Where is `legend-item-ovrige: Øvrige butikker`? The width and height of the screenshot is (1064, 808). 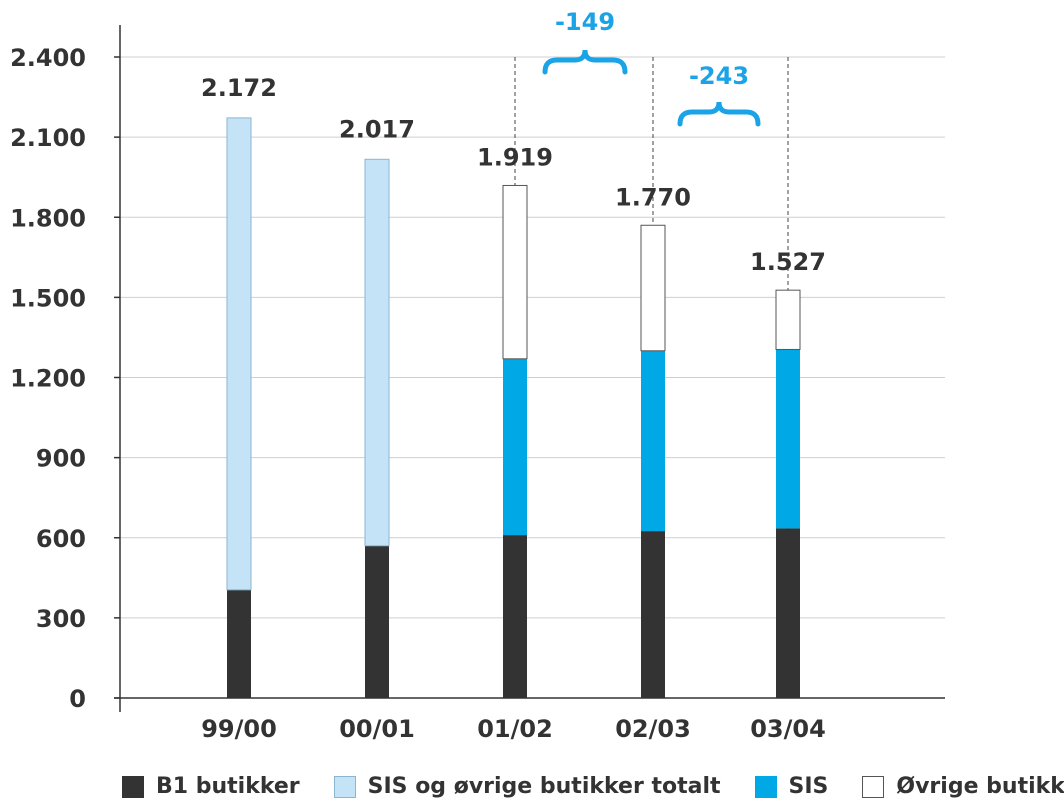 legend-item-ovrige: Øvrige butikker is located at coordinates (963, 786).